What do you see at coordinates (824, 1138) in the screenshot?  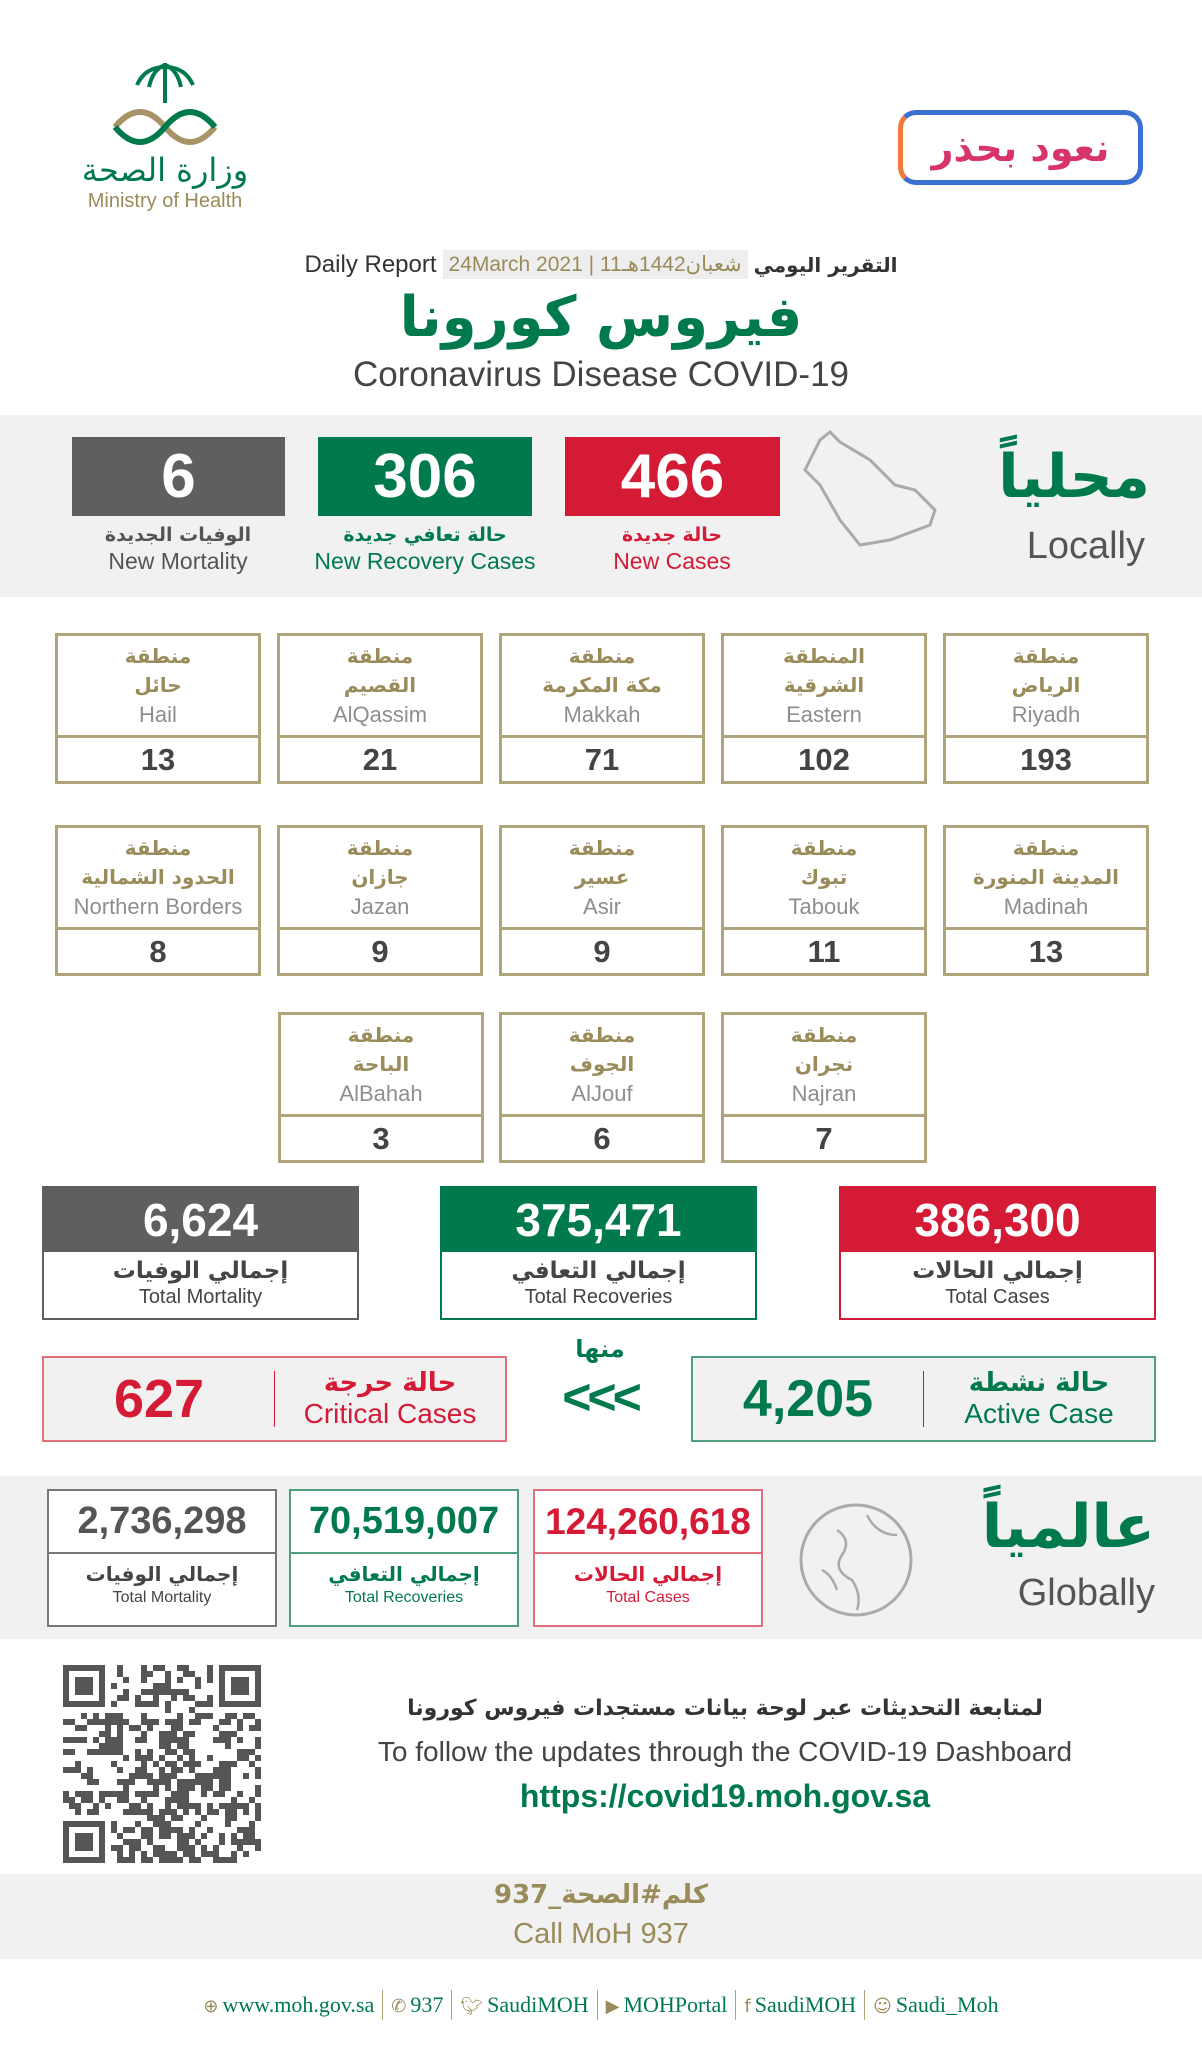 I see `region-value: 7` at bounding box center [824, 1138].